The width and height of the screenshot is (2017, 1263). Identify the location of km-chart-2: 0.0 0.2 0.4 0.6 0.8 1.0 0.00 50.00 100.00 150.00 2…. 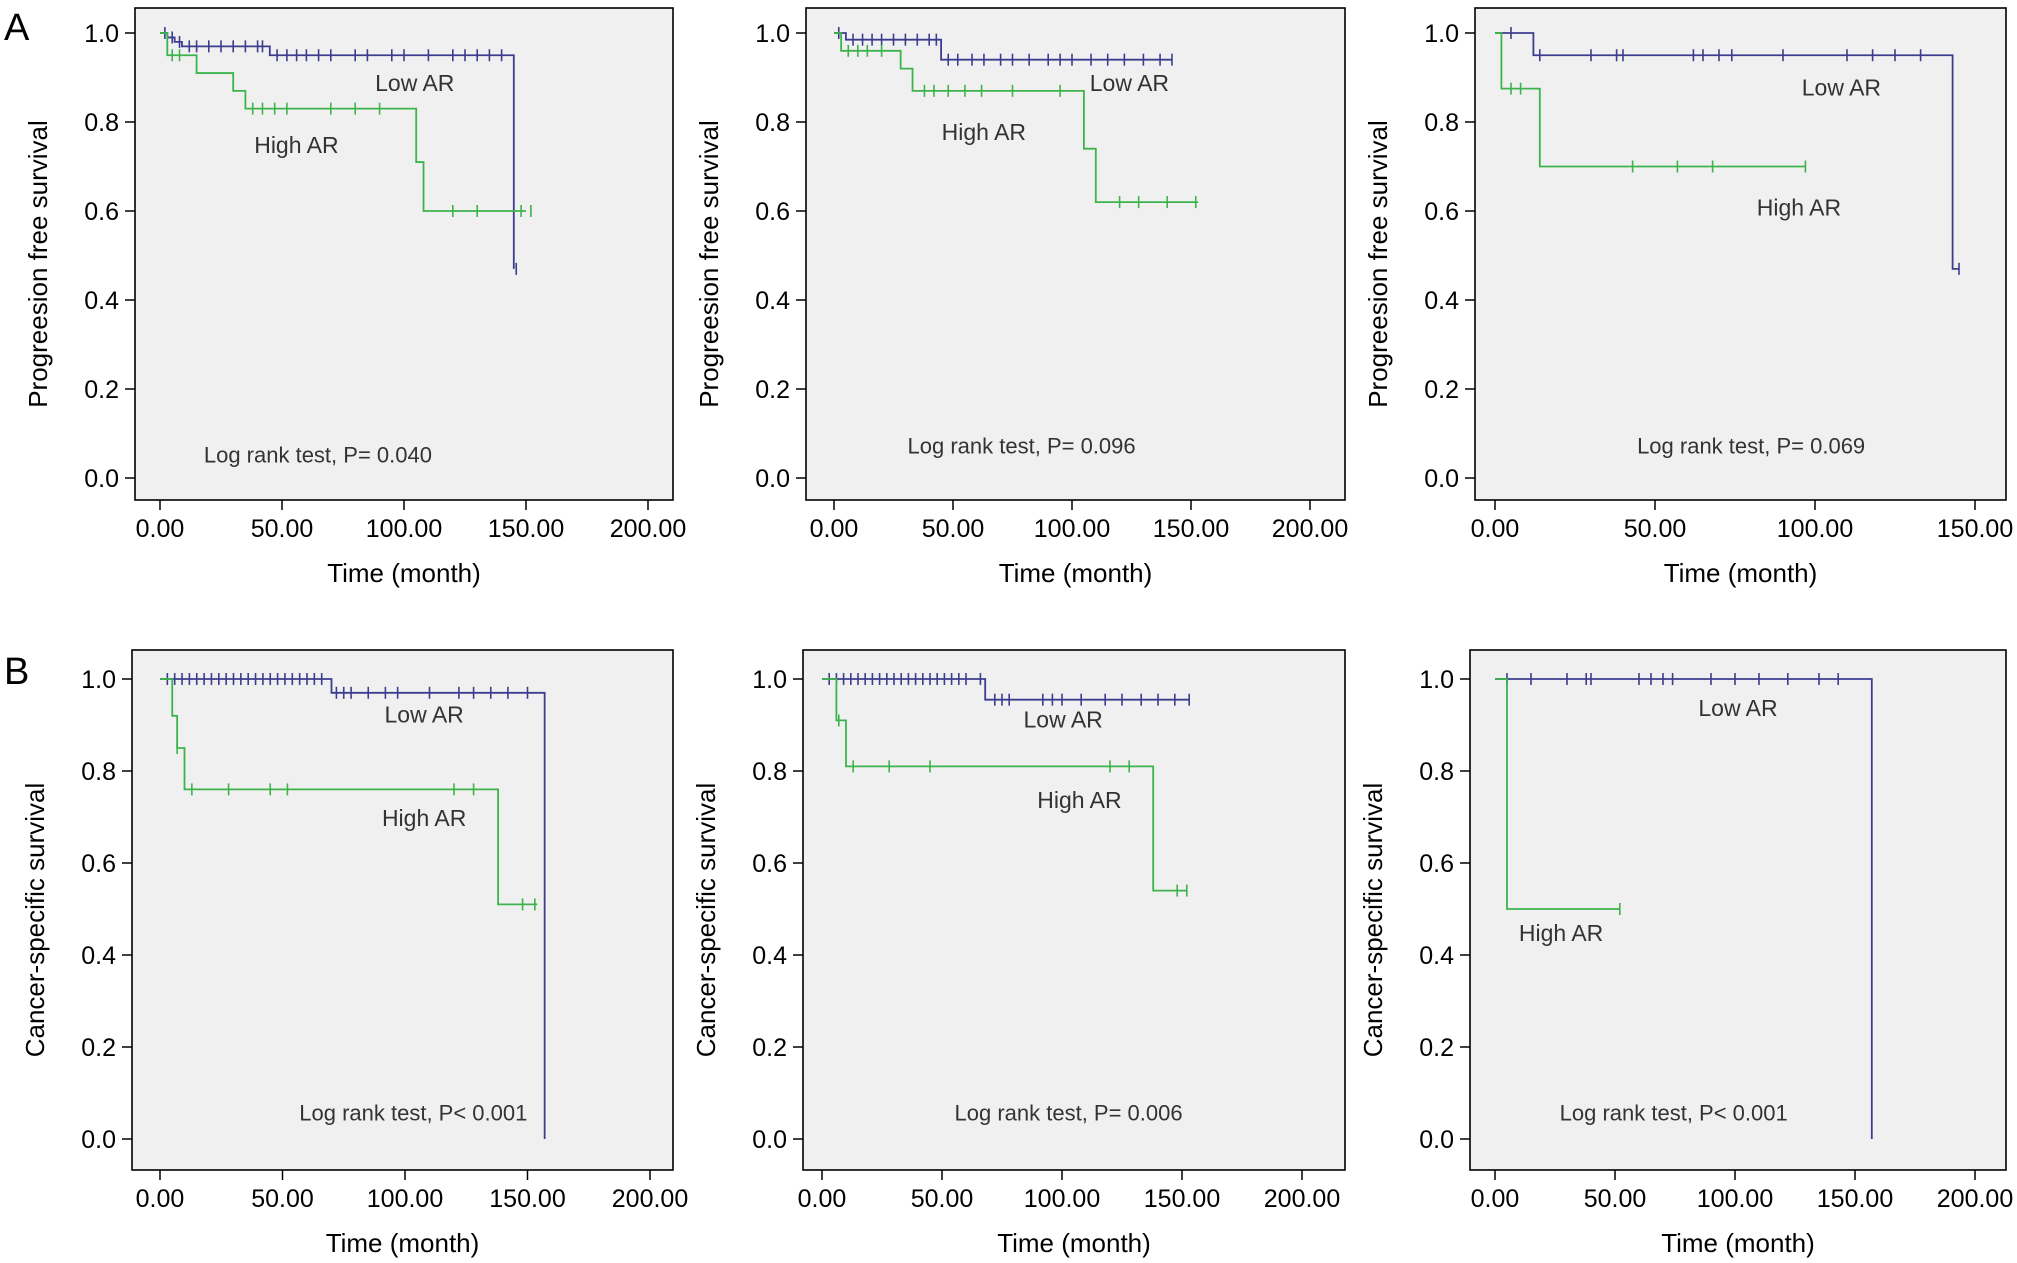
(1021, 297).